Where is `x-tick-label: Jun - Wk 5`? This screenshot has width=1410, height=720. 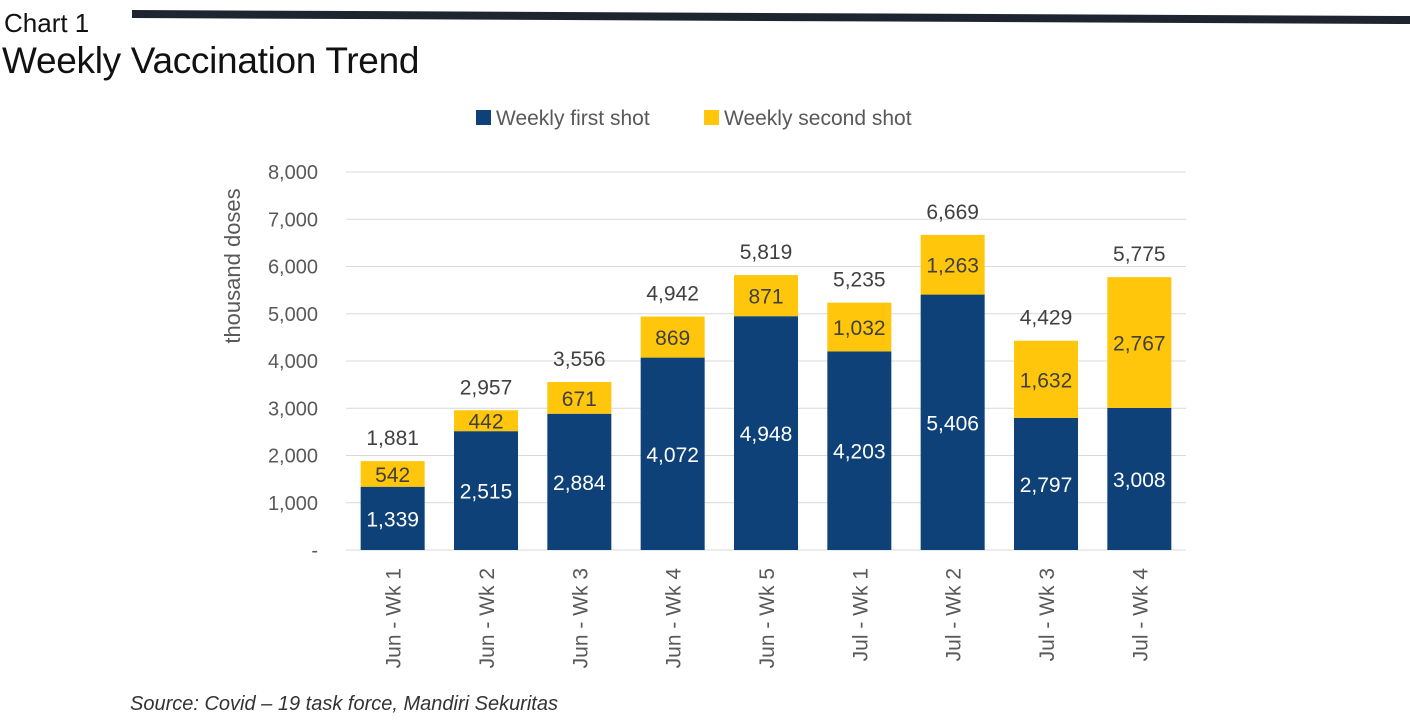
x-tick-label: Jun - Wk 5 is located at coordinates (767, 618).